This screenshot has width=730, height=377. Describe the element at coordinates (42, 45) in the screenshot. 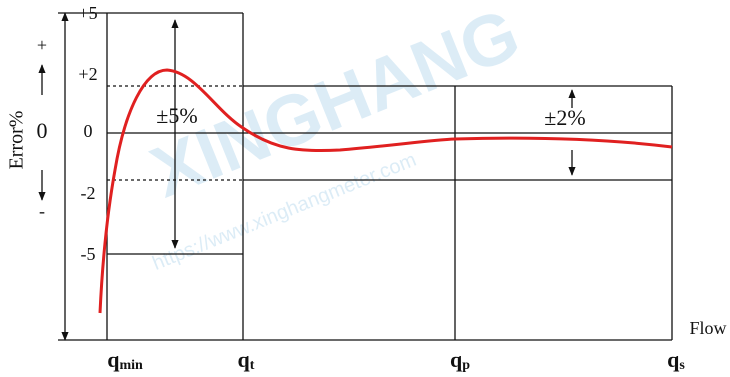

I see `direction-plus: +` at that location.